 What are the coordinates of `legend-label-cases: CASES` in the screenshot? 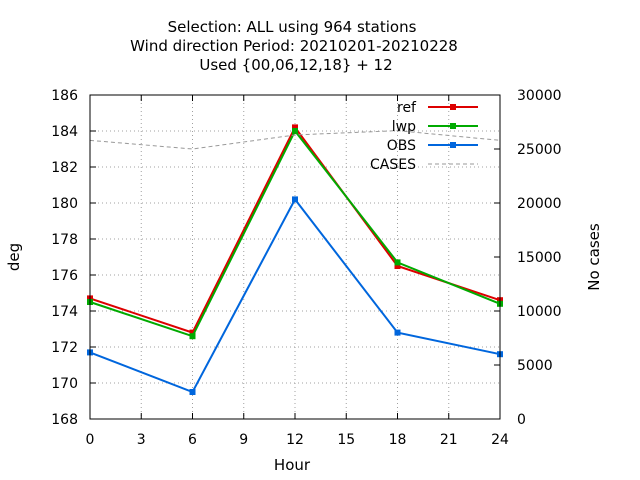 It's located at (393, 165).